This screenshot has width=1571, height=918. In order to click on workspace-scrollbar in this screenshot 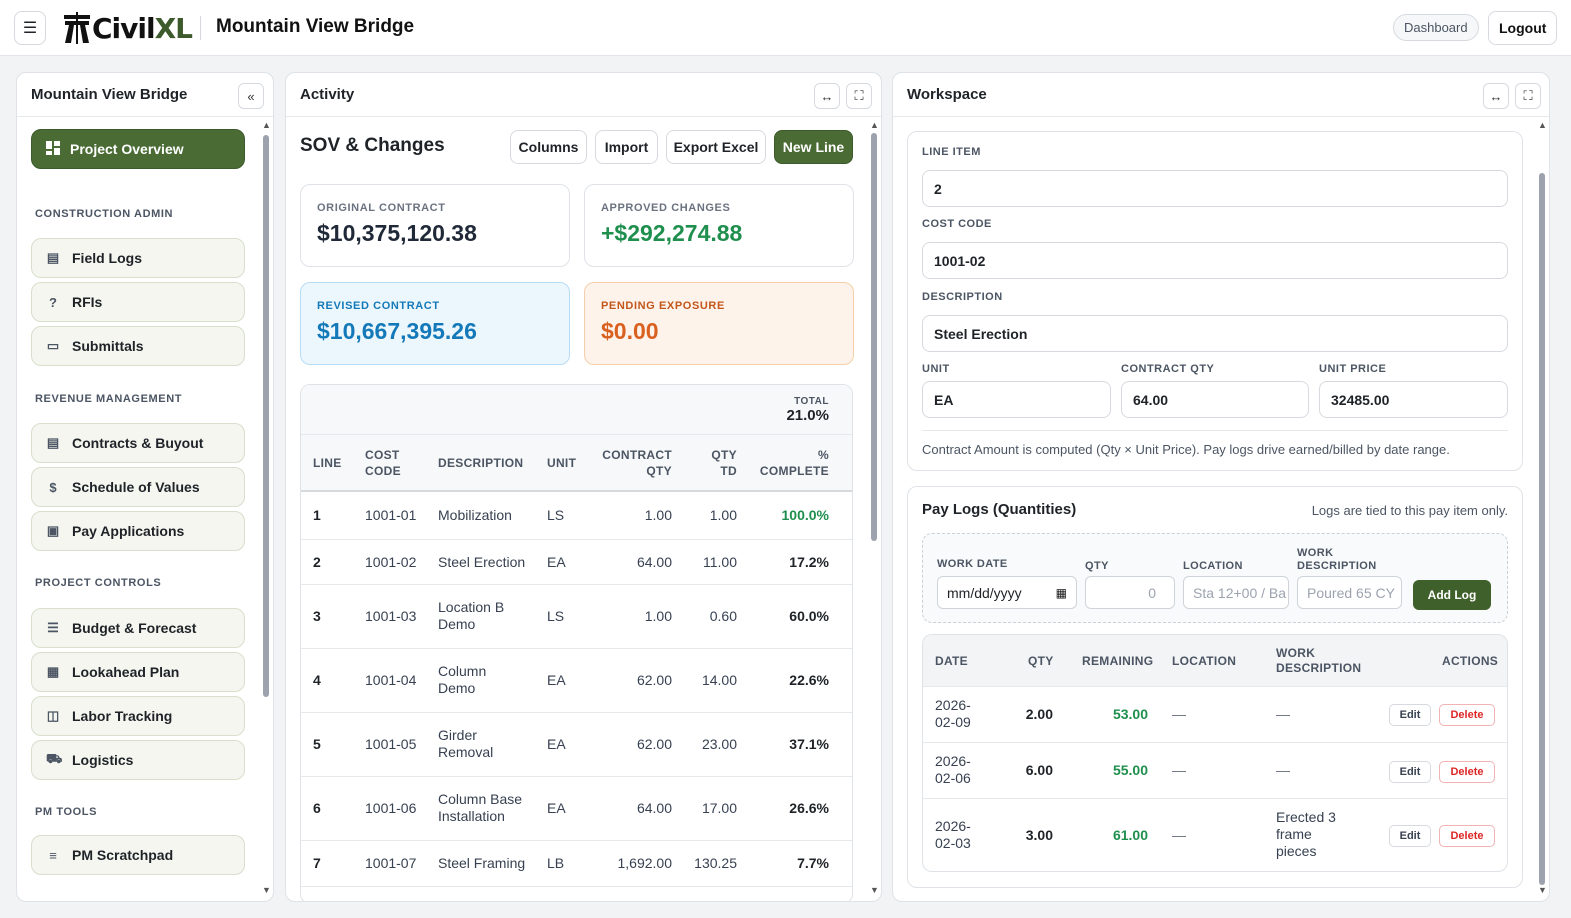, I will do `click(1542, 529)`.